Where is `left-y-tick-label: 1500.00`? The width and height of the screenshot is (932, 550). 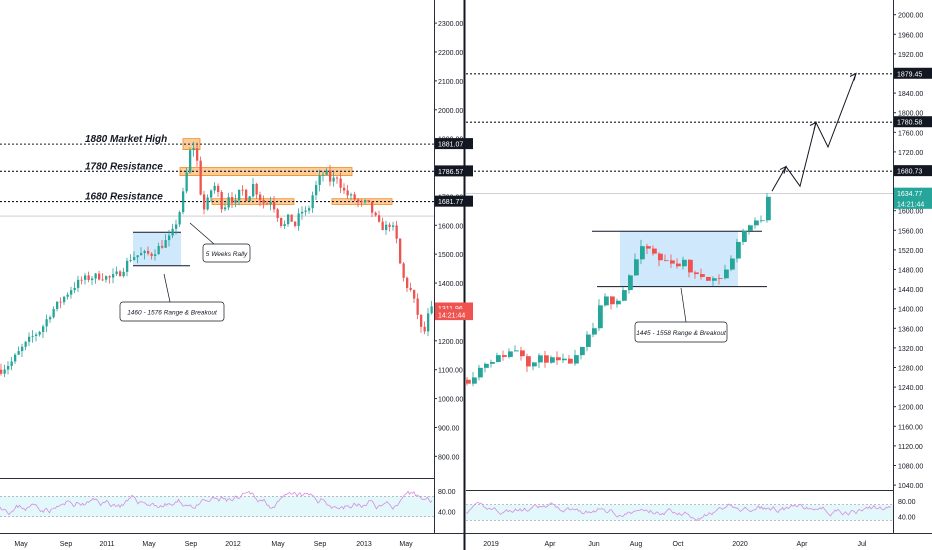 left-y-tick-label: 1500.00 is located at coordinates (450, 255).